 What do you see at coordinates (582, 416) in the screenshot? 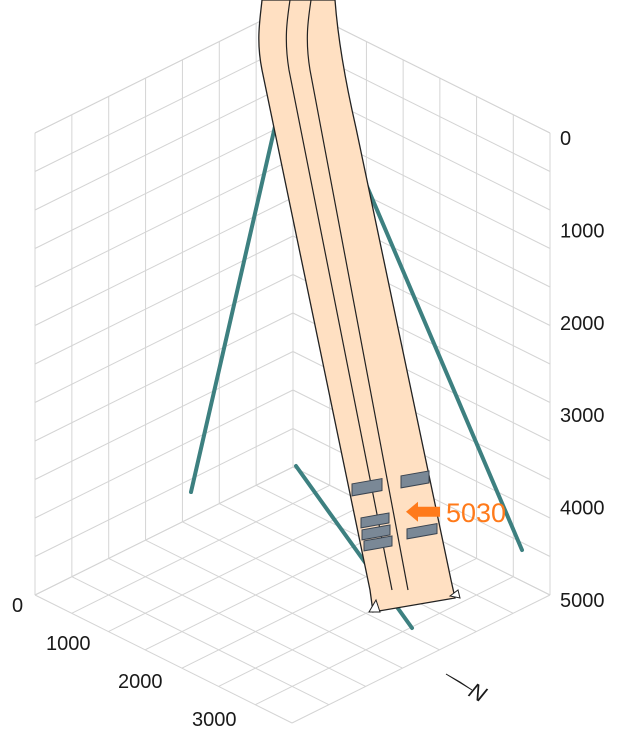
I see `depth-tick-label: 3000` at bounding box center [582, 416].